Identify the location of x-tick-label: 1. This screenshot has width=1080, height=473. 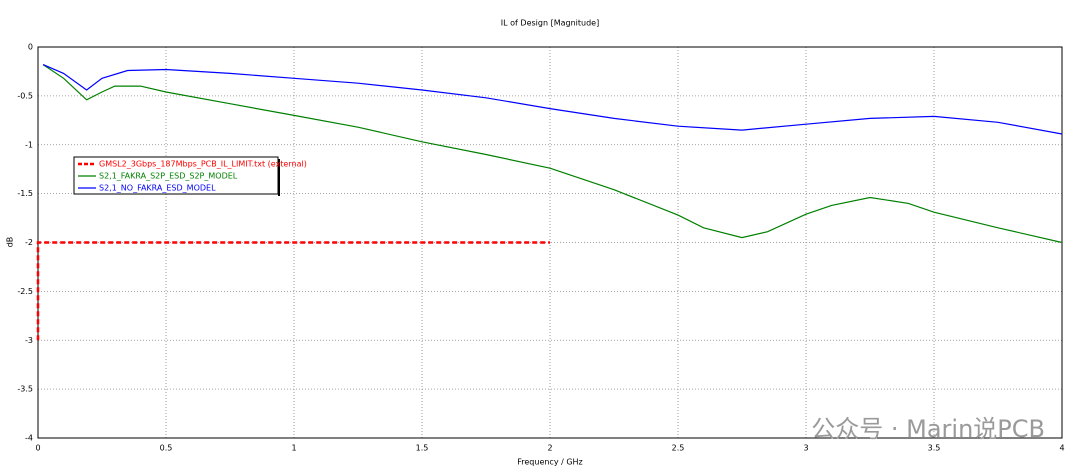
(293, 448).